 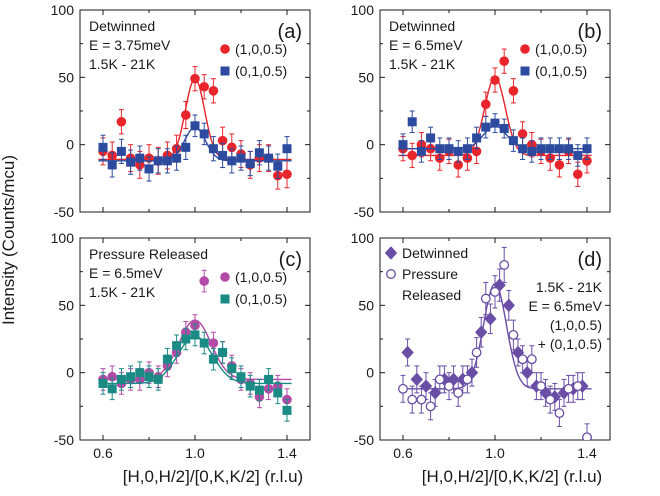 What do you see at coordinates (290, 32) in the screenshot?
I see `panel-label: (a)` at bounding box center [290, 32].